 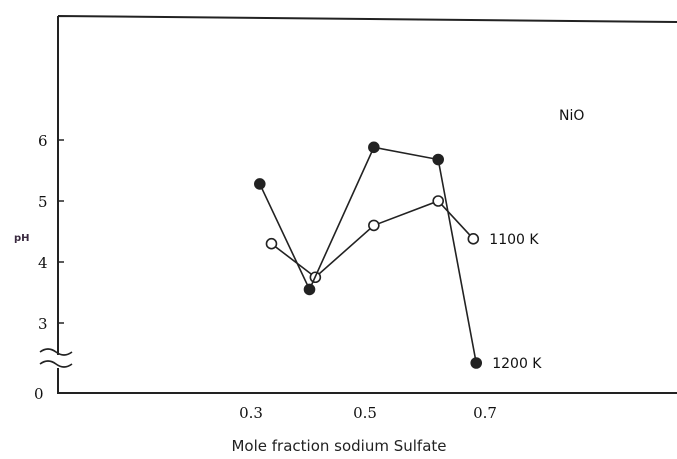 I want to click on x-axis-label: Mole fraction sodium Sulfate, so click(x=338, y=446).